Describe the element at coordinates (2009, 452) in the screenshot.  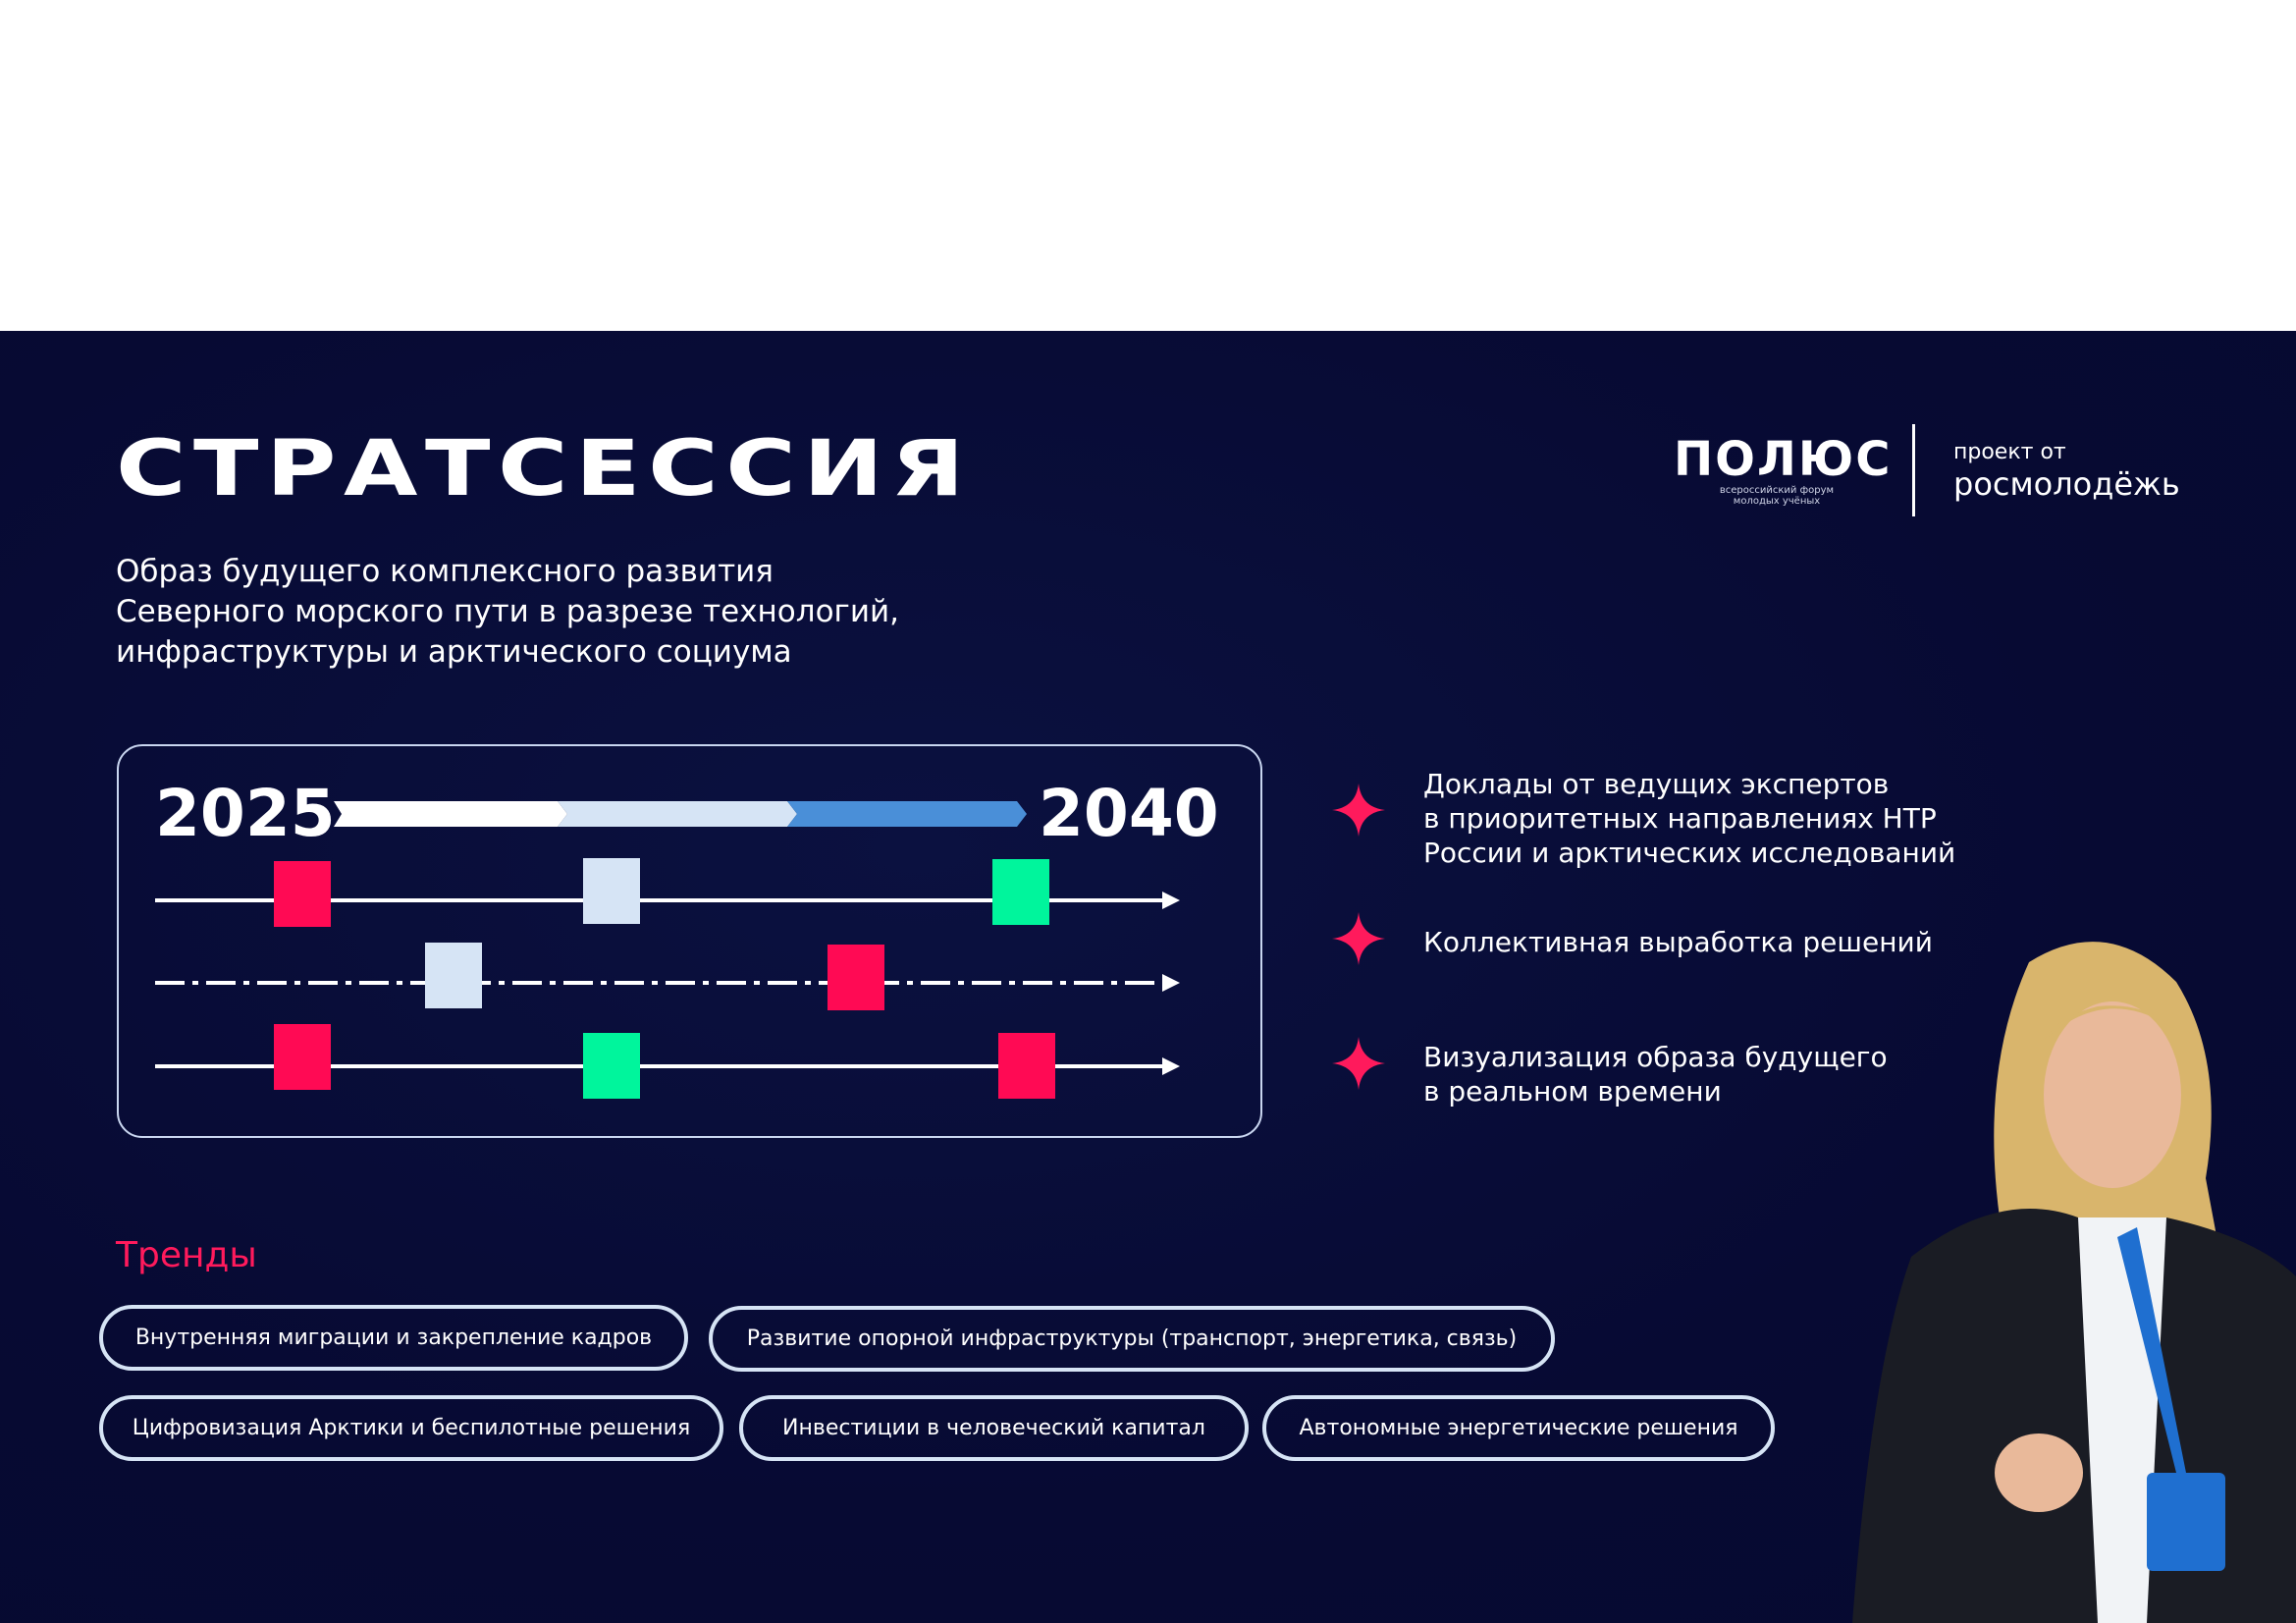
I see `project-of-label: проект от` at that location.